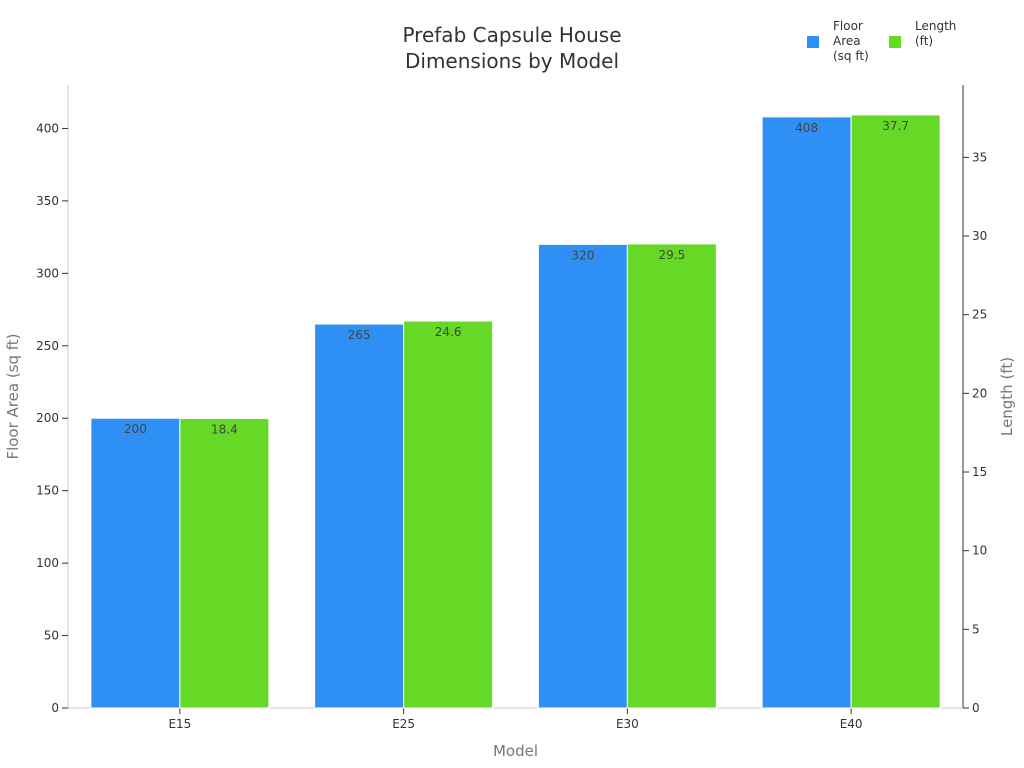  Describe the element at coordinates (55, 708) in the screenshot. I see `left-tick-label: 0` at that location.